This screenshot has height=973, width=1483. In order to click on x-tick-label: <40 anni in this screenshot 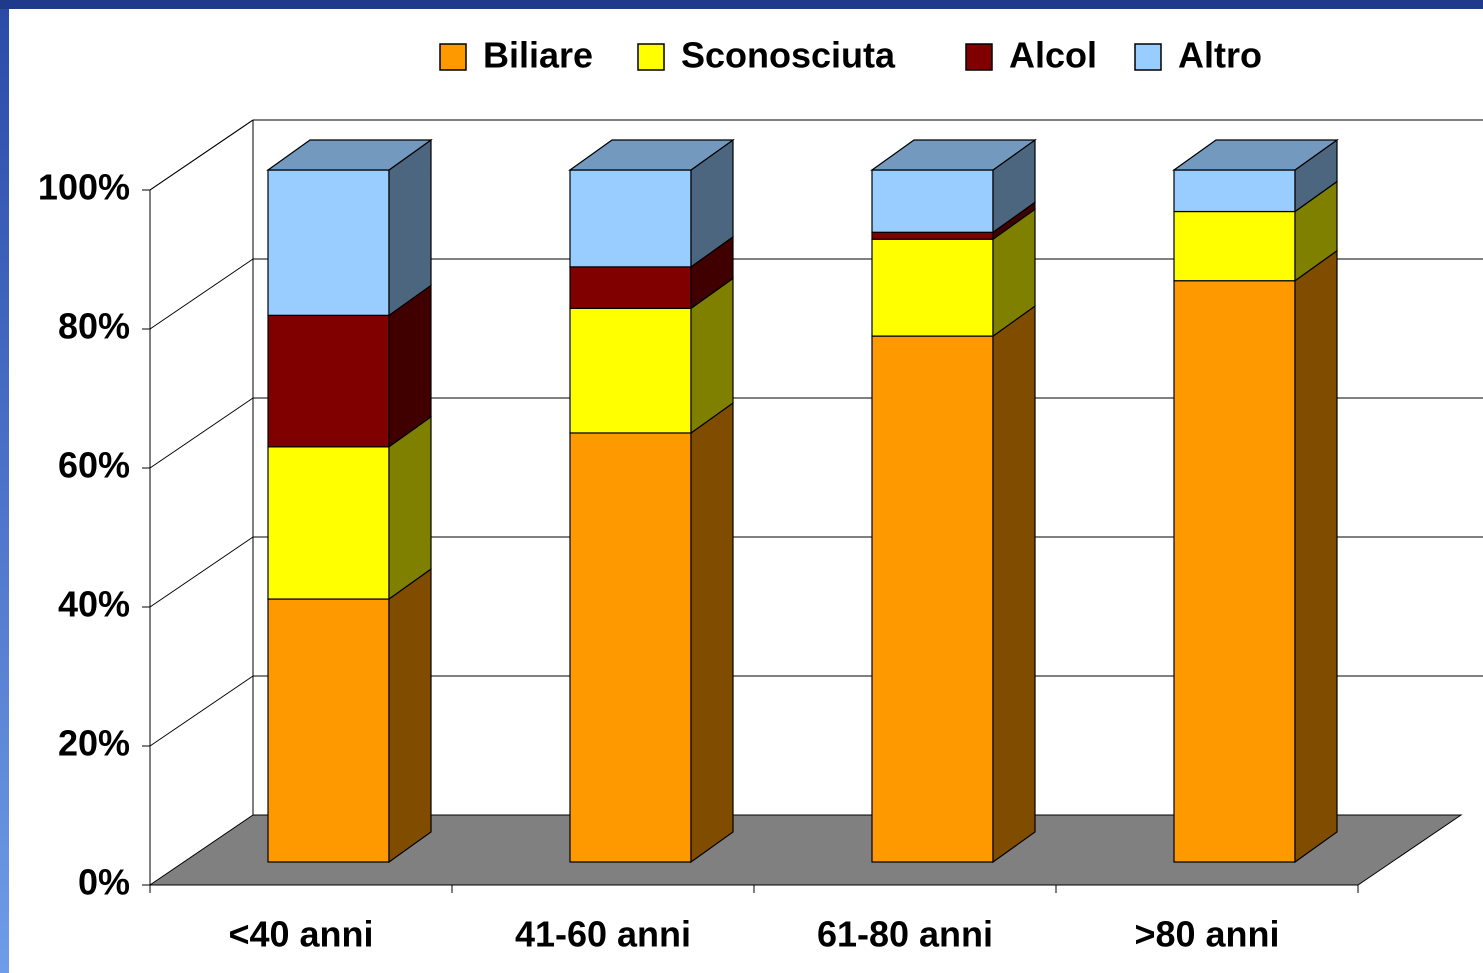, I will do `click(300, 934)`.